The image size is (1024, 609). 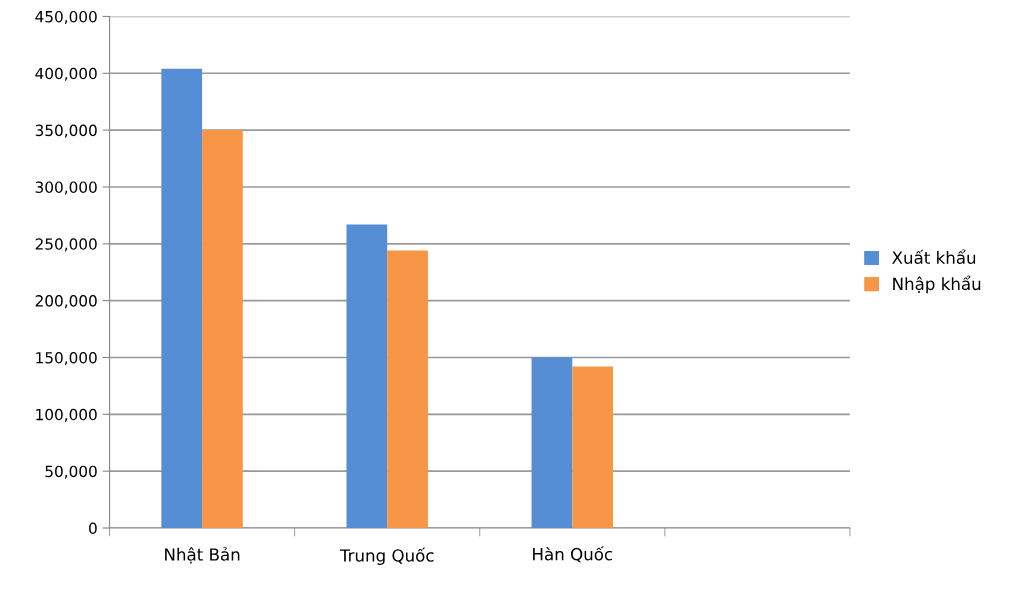 What do you see at coordinates (66, 17) in the screenshot?
I see `y-tick-label: 450,000` at bounding box center [66, 17].